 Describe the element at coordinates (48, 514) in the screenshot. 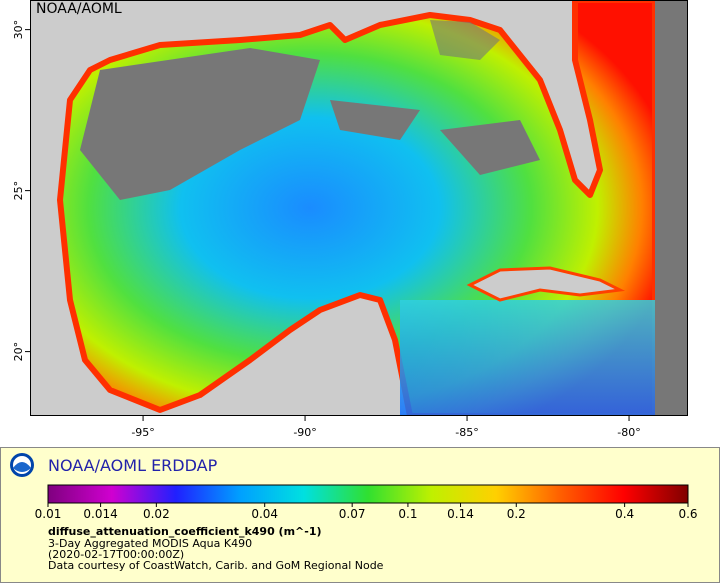

I see `colorbar-tick-label: 0.01` at that location.